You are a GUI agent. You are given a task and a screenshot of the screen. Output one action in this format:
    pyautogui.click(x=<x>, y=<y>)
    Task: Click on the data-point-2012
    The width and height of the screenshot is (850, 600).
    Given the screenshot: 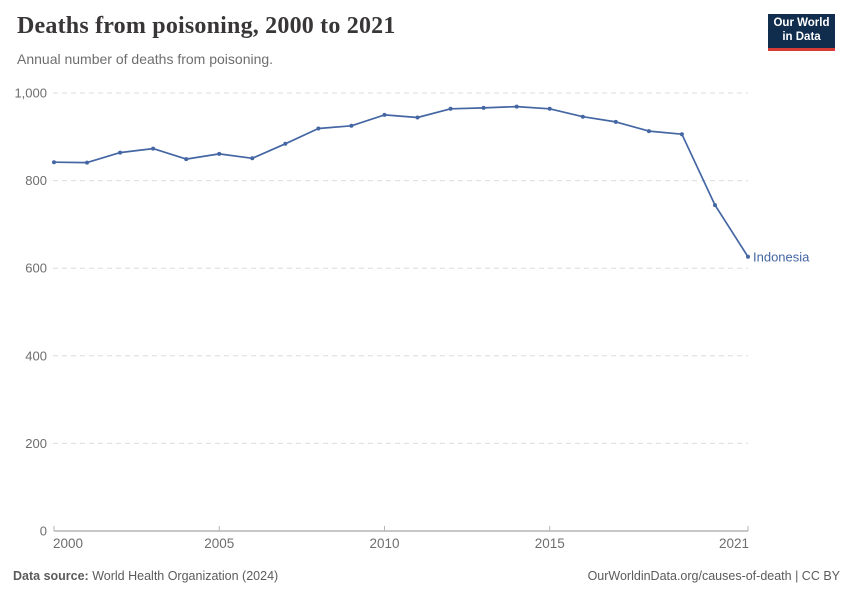 What is the action you would take?
    pyautogui.click(x=450, y=108)
    